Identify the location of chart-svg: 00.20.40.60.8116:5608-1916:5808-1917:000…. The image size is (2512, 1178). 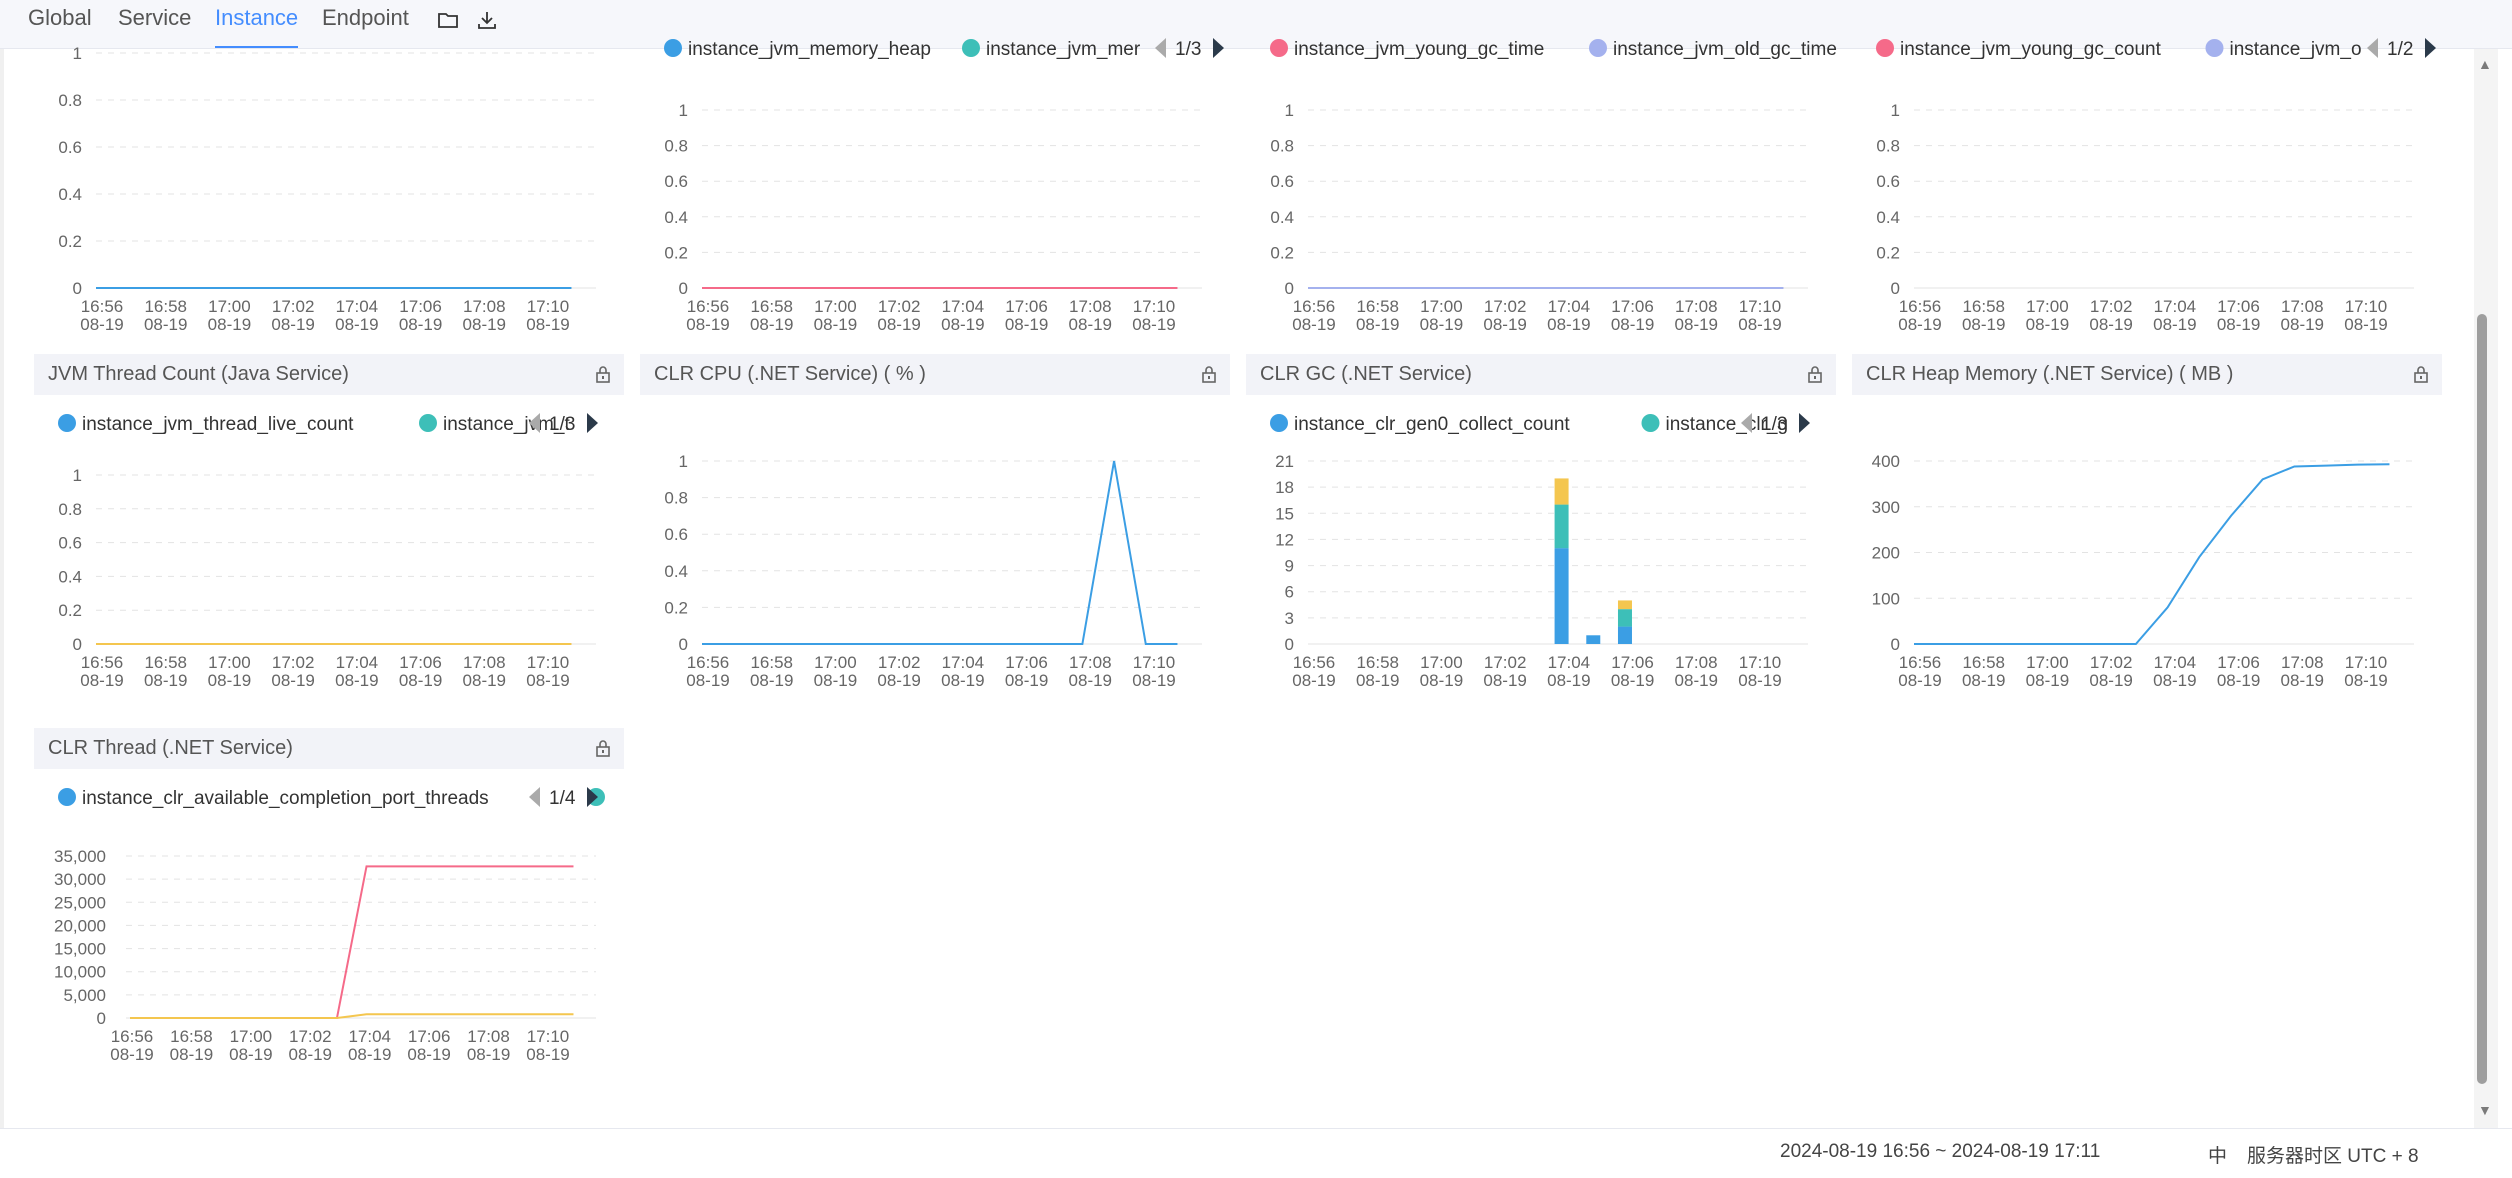
(933, 571).